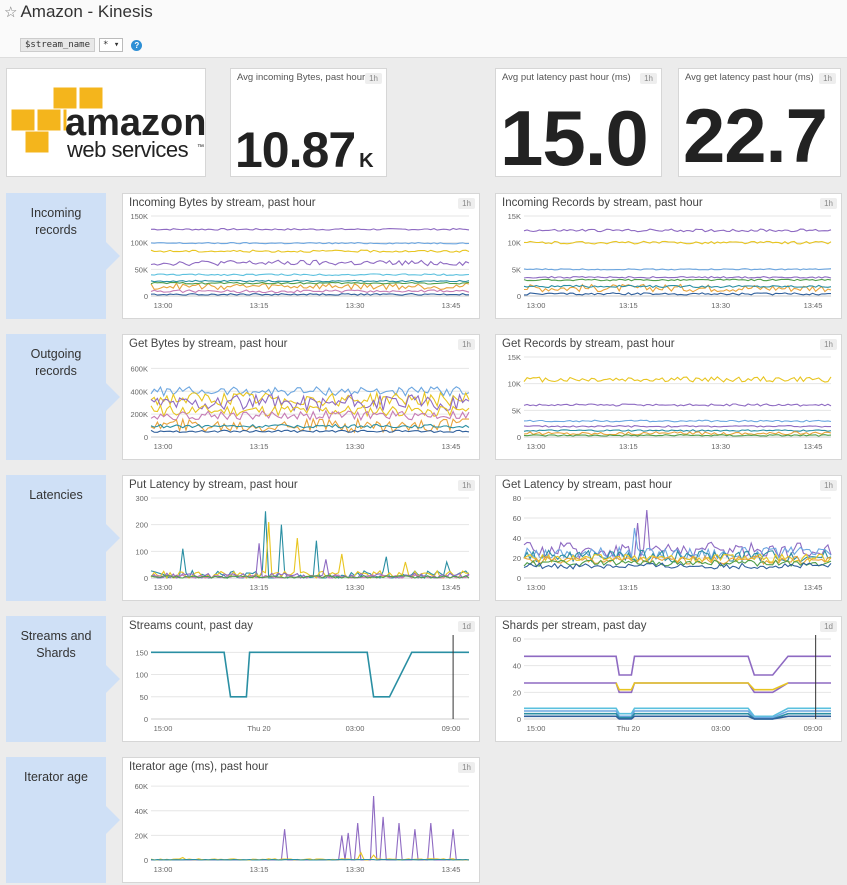 The height and width of the screenshot is (885, 847). What do you see at coordinates (423, 29) in the screenshot?
I see `dashboard-header: ☆ Amazon - Kinesis $stream_name * ▾ ?` at bounding box center [423, 29].